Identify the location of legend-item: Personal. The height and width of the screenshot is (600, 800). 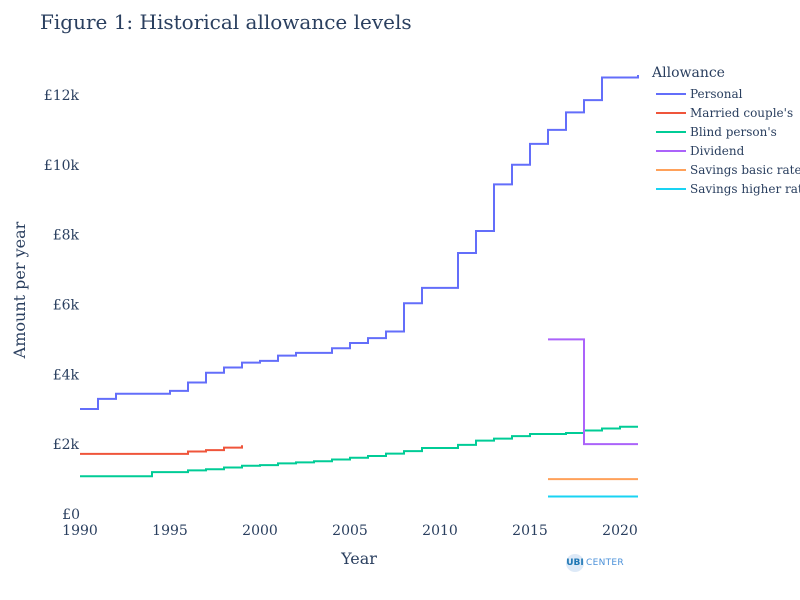
(728, 93).